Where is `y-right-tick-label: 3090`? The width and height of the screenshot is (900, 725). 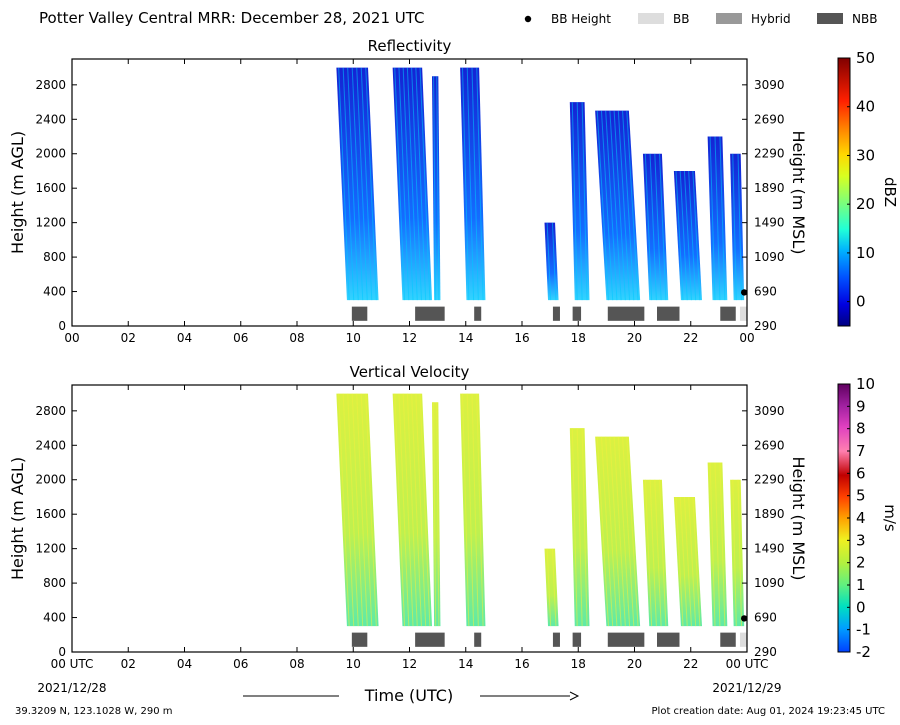 y-right-tick-label: 3090 is located at coordinates (769, 411).